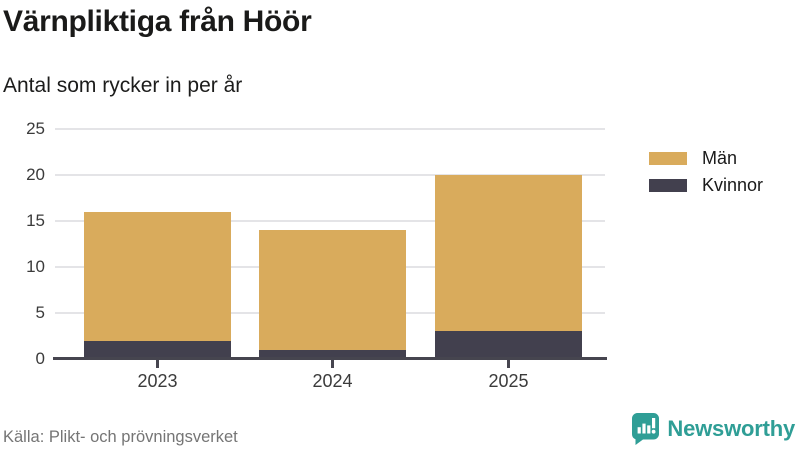 The height and width of the screenshot is (450, 800). Describe the element at coordinates (668, 158) in the screenshot. I see `legend-swatch-man` at that location.